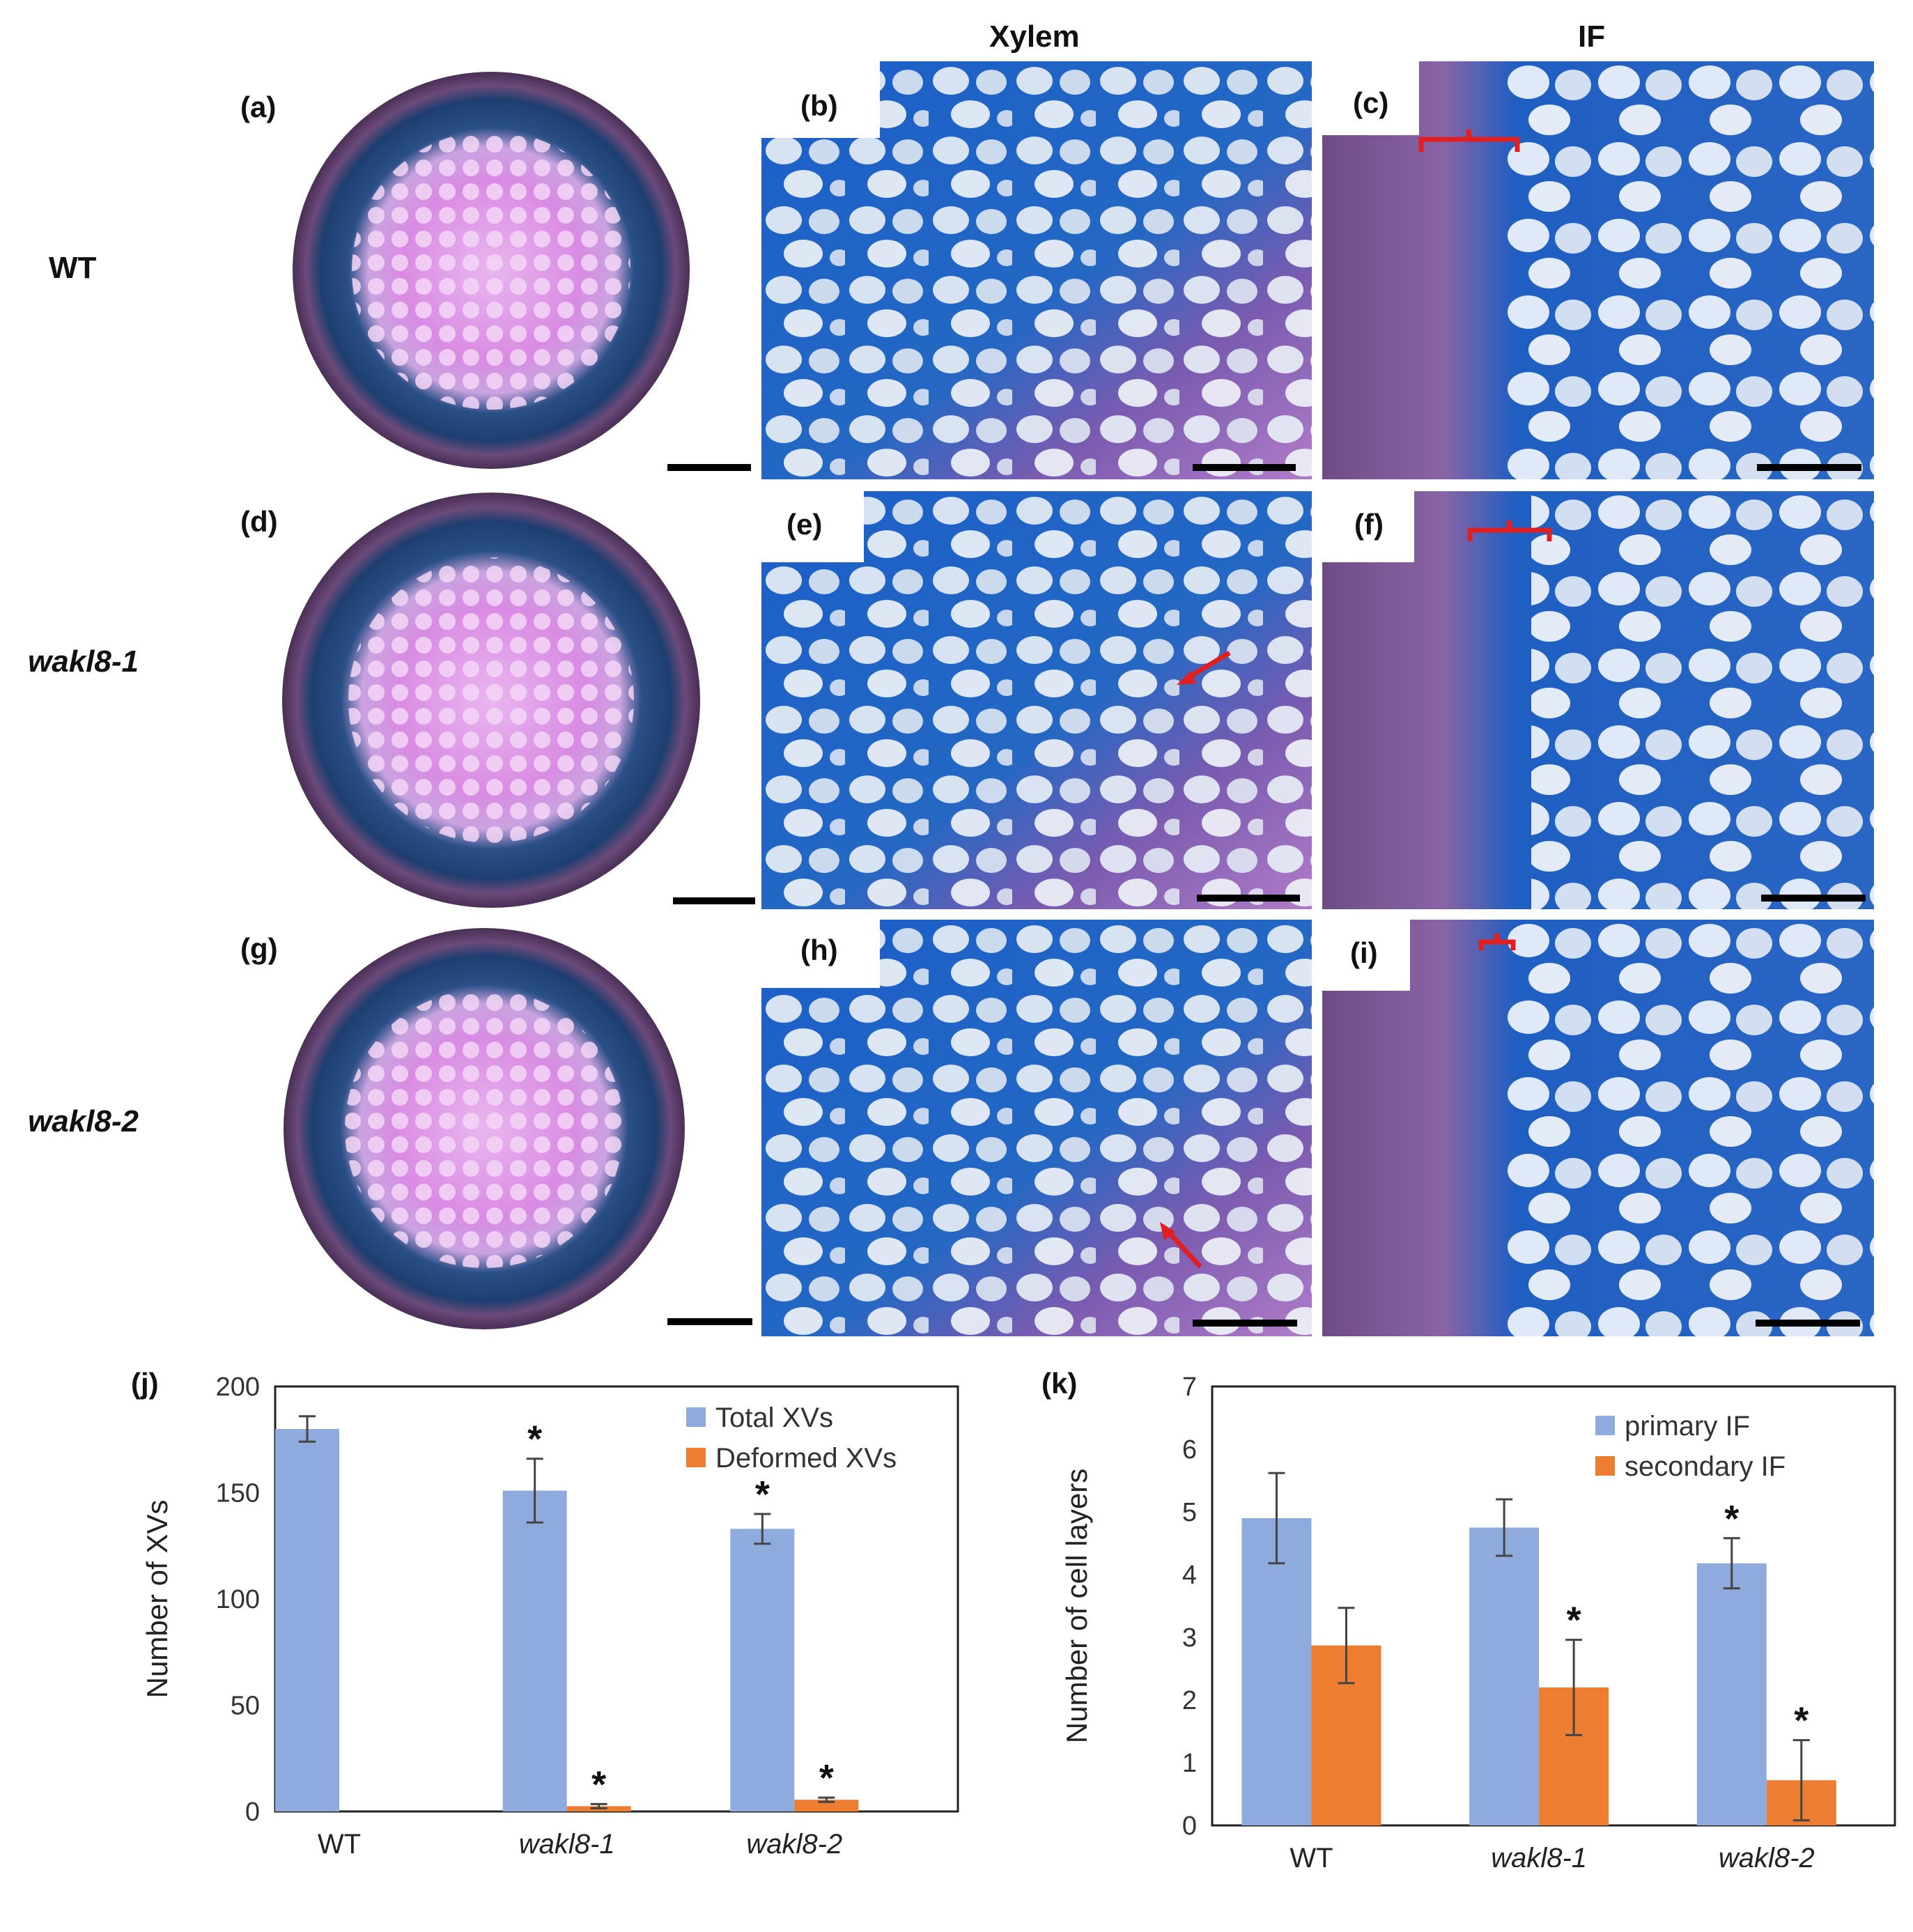 The width and height of the screenshot is (1913, 1932). What do you see at coordinates (1189, 1387) in the screenshot?
I see `y-tick-label: 7` at bounding box center [1189, 1387].